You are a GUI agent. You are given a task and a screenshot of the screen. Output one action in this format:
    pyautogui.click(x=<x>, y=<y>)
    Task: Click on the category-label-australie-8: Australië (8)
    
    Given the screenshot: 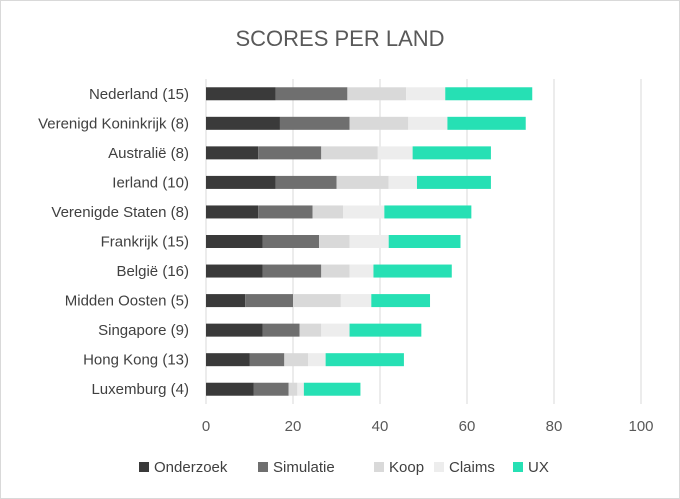 What is the action you would take?
    pyautogui.click(x=148, y=153)
    